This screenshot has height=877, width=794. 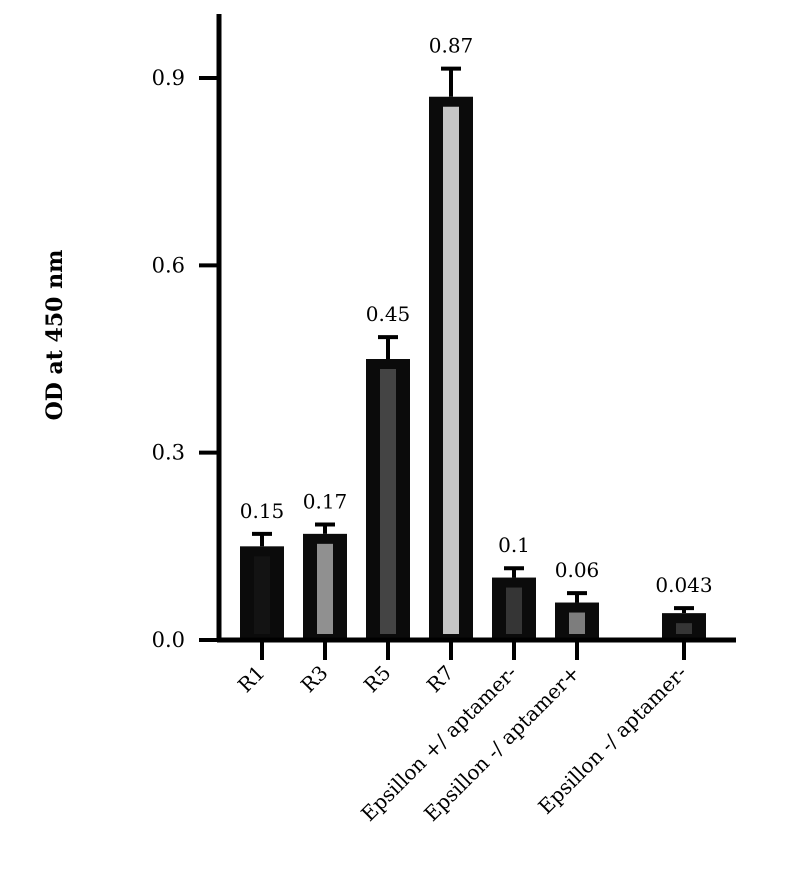 What do you see at coordinates (168, 640) in the screenshot?
I see `y-tick-label: 0.0` at bounding box center [168, 640].